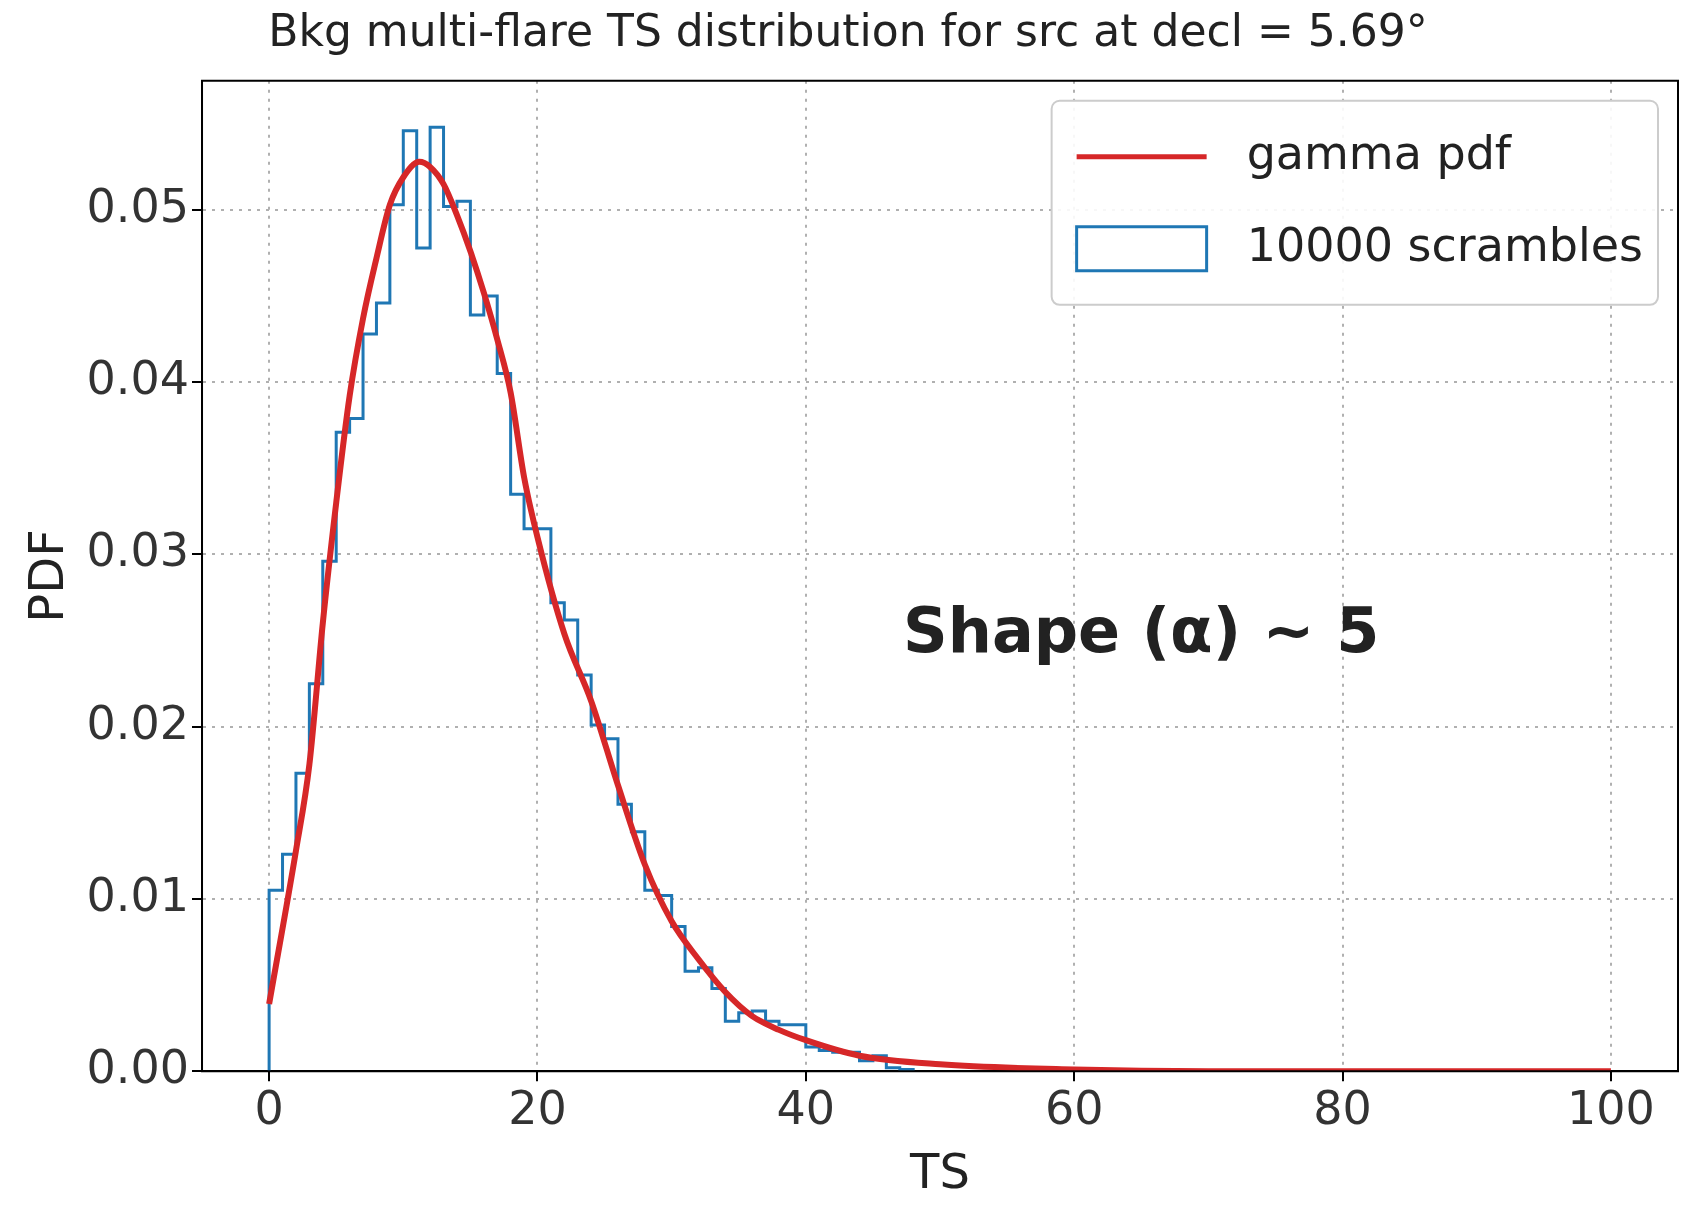 Image resolution: width=1707 pixels, height=1224 pixels. What do you see at coordinates (138, 205) in the screenshot?
I see `y-tick-label: 0.05` at bounding box center [138, 205].